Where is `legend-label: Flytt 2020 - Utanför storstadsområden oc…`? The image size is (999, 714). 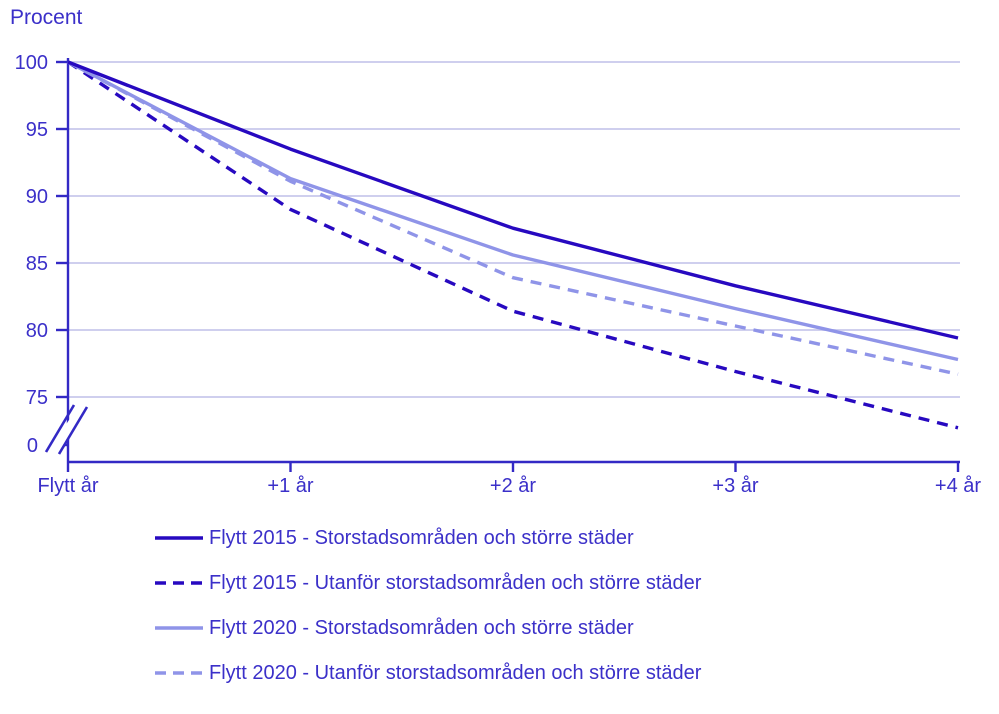 legend-label: Flytt 2020 - Utanför storstadsområden oc… is located at coordinates (455, 672).